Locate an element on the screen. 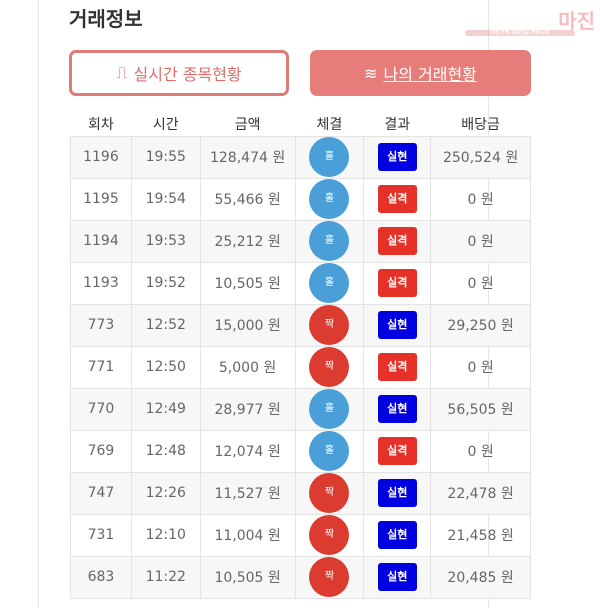  round-cell: 683 is located at coordinates (101, 577).